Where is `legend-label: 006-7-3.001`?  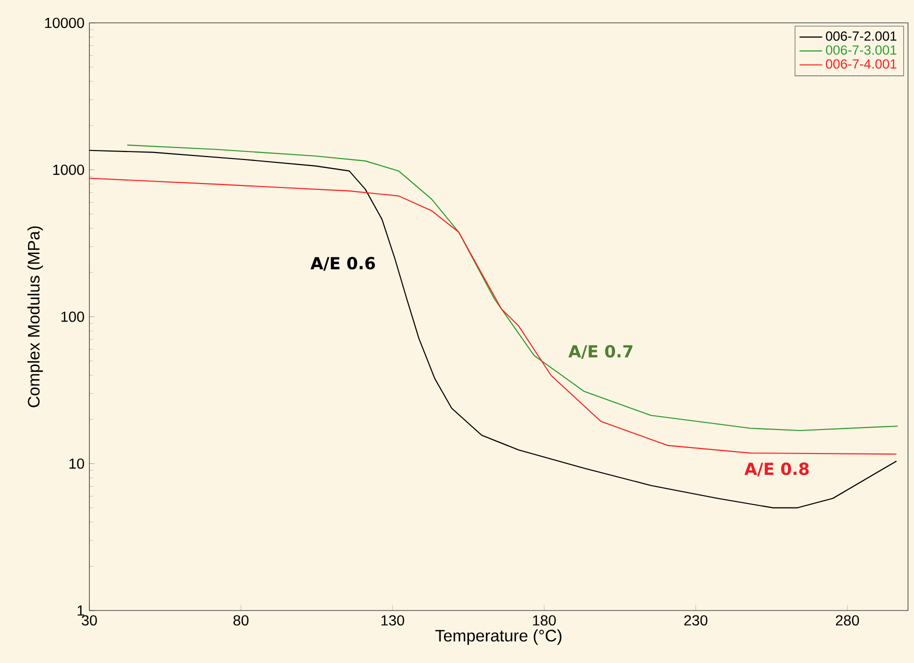
legend-label: 006-7-3.001 is located at coordinates (861, 50).